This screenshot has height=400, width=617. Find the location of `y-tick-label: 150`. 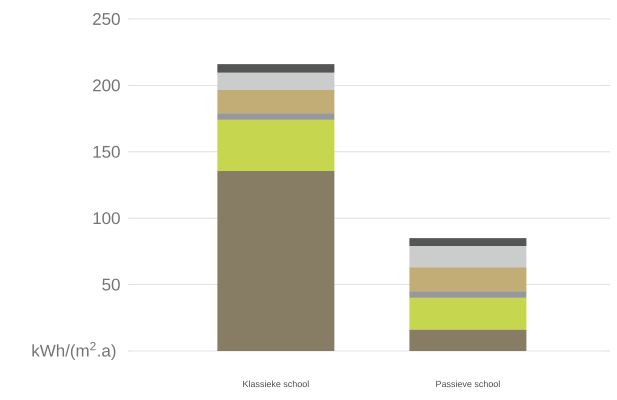

y-tick-label: 150 is located at coordinates (107, 152).